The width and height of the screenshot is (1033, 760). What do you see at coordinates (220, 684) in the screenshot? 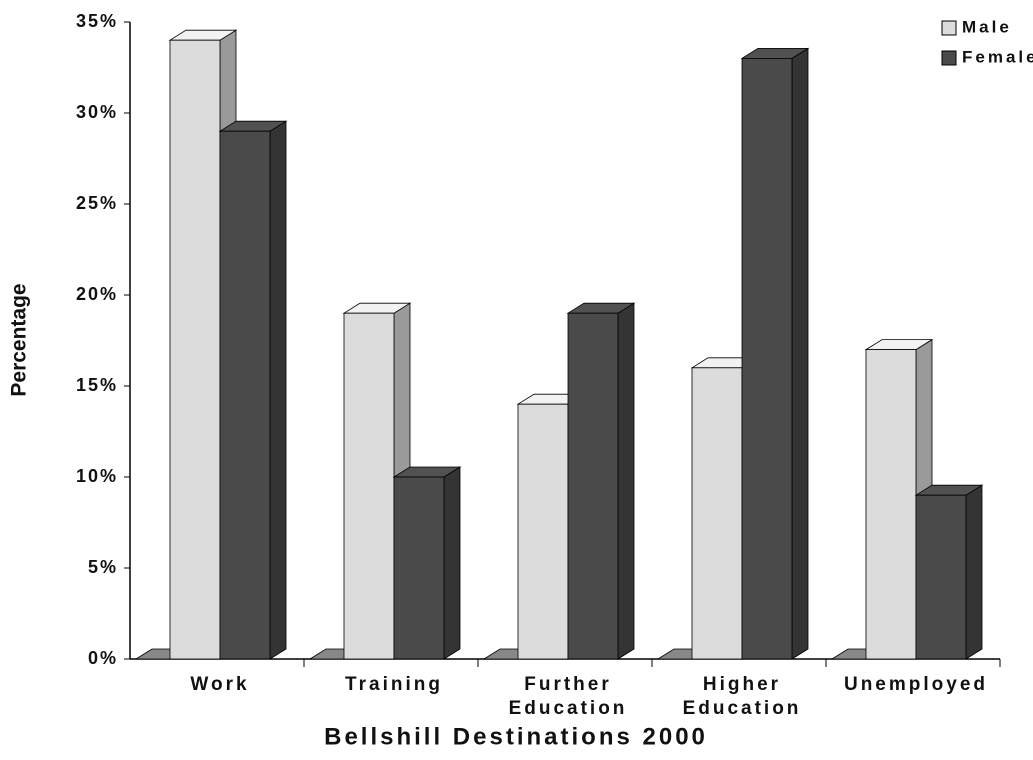
I see `x-tick-label: Work` at bounding box center [220, 684].